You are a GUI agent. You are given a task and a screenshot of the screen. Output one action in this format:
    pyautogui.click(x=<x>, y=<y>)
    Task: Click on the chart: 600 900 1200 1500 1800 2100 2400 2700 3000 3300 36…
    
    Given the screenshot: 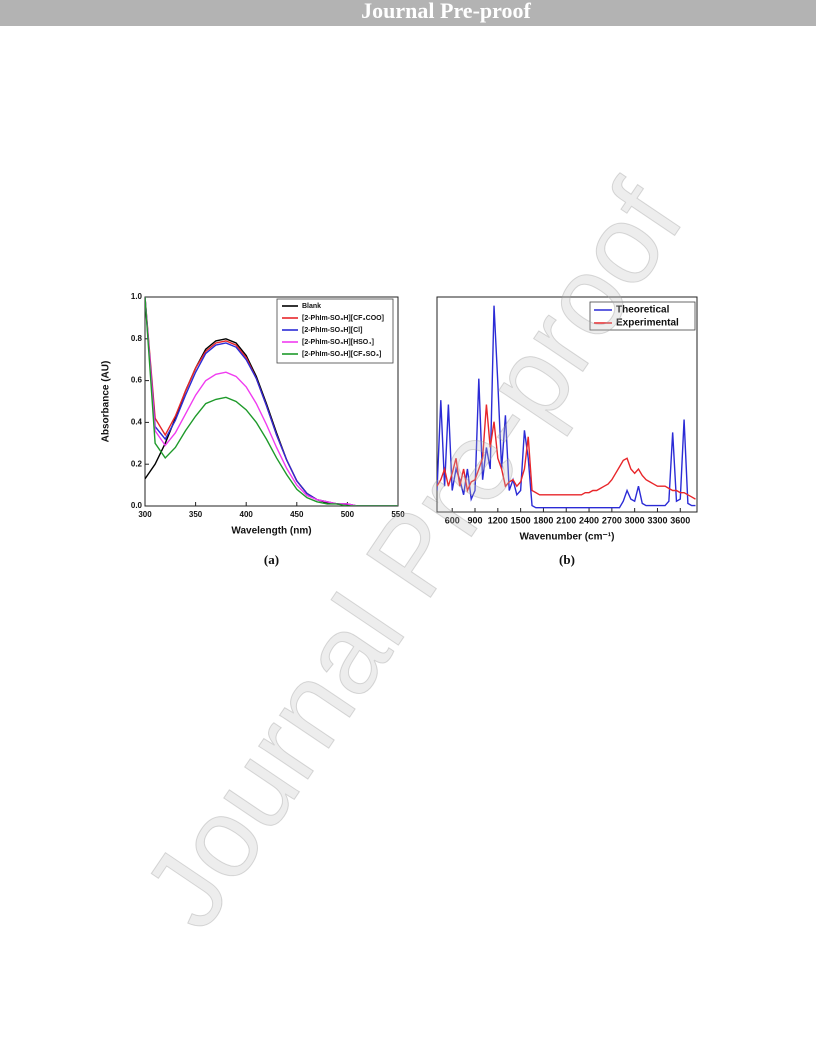 What is the action you would take?
    pyautogui.click(x=567, y=431)
    